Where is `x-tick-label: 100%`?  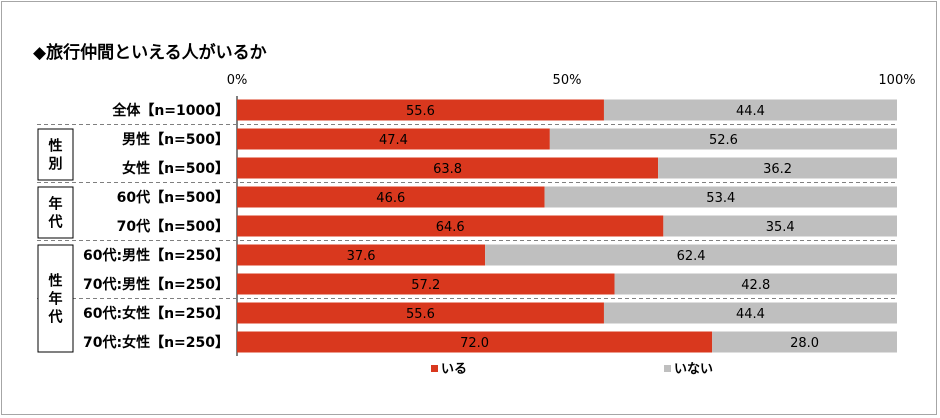 x-tick-label: 100% is located at coordinates (896, 80).